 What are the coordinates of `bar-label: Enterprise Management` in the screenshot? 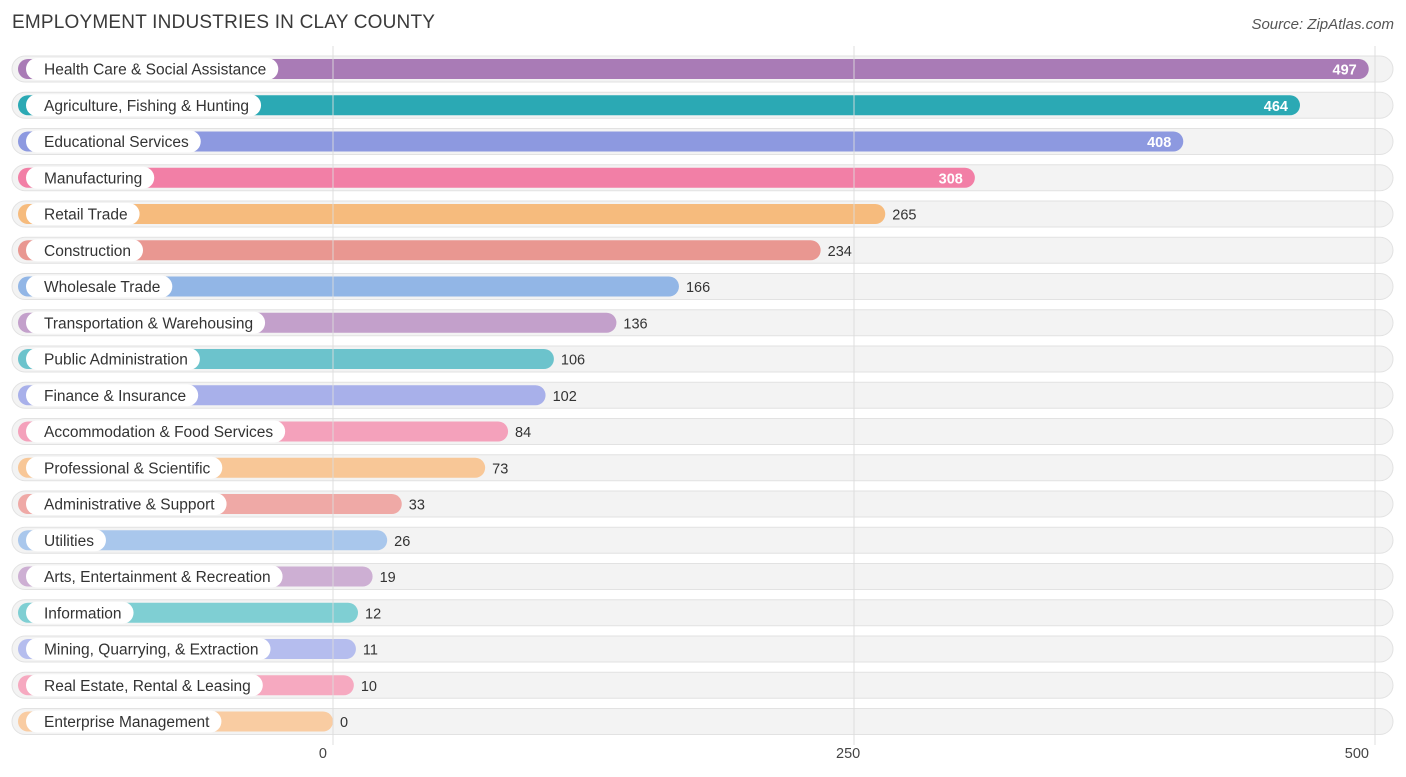 It's located at (127, 722).